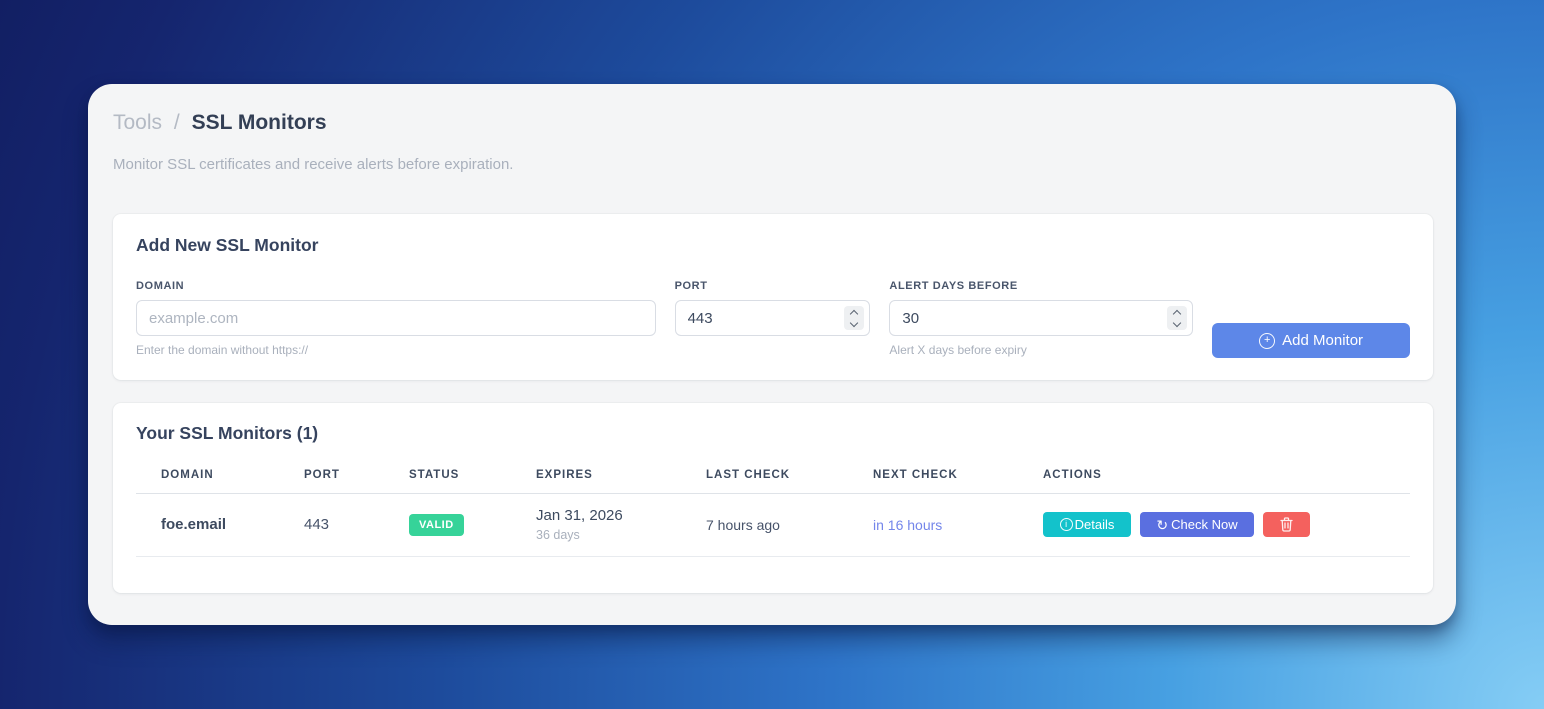 The width and height of the screenshot is (1544, 709). What do you see at coordinates (621, 476) in the screenshot?
I see `col-header-expires: EXPIRES` at bounding box center [621, 476].